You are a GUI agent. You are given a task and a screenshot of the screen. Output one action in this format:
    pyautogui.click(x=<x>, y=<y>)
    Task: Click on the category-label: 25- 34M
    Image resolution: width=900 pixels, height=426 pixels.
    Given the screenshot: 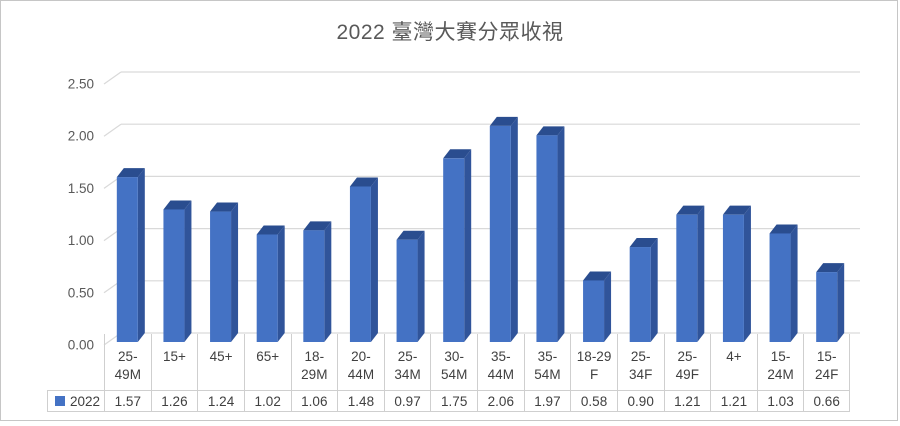 What is the action you would take?
    pyautogui.click(x=407, y=362)
    